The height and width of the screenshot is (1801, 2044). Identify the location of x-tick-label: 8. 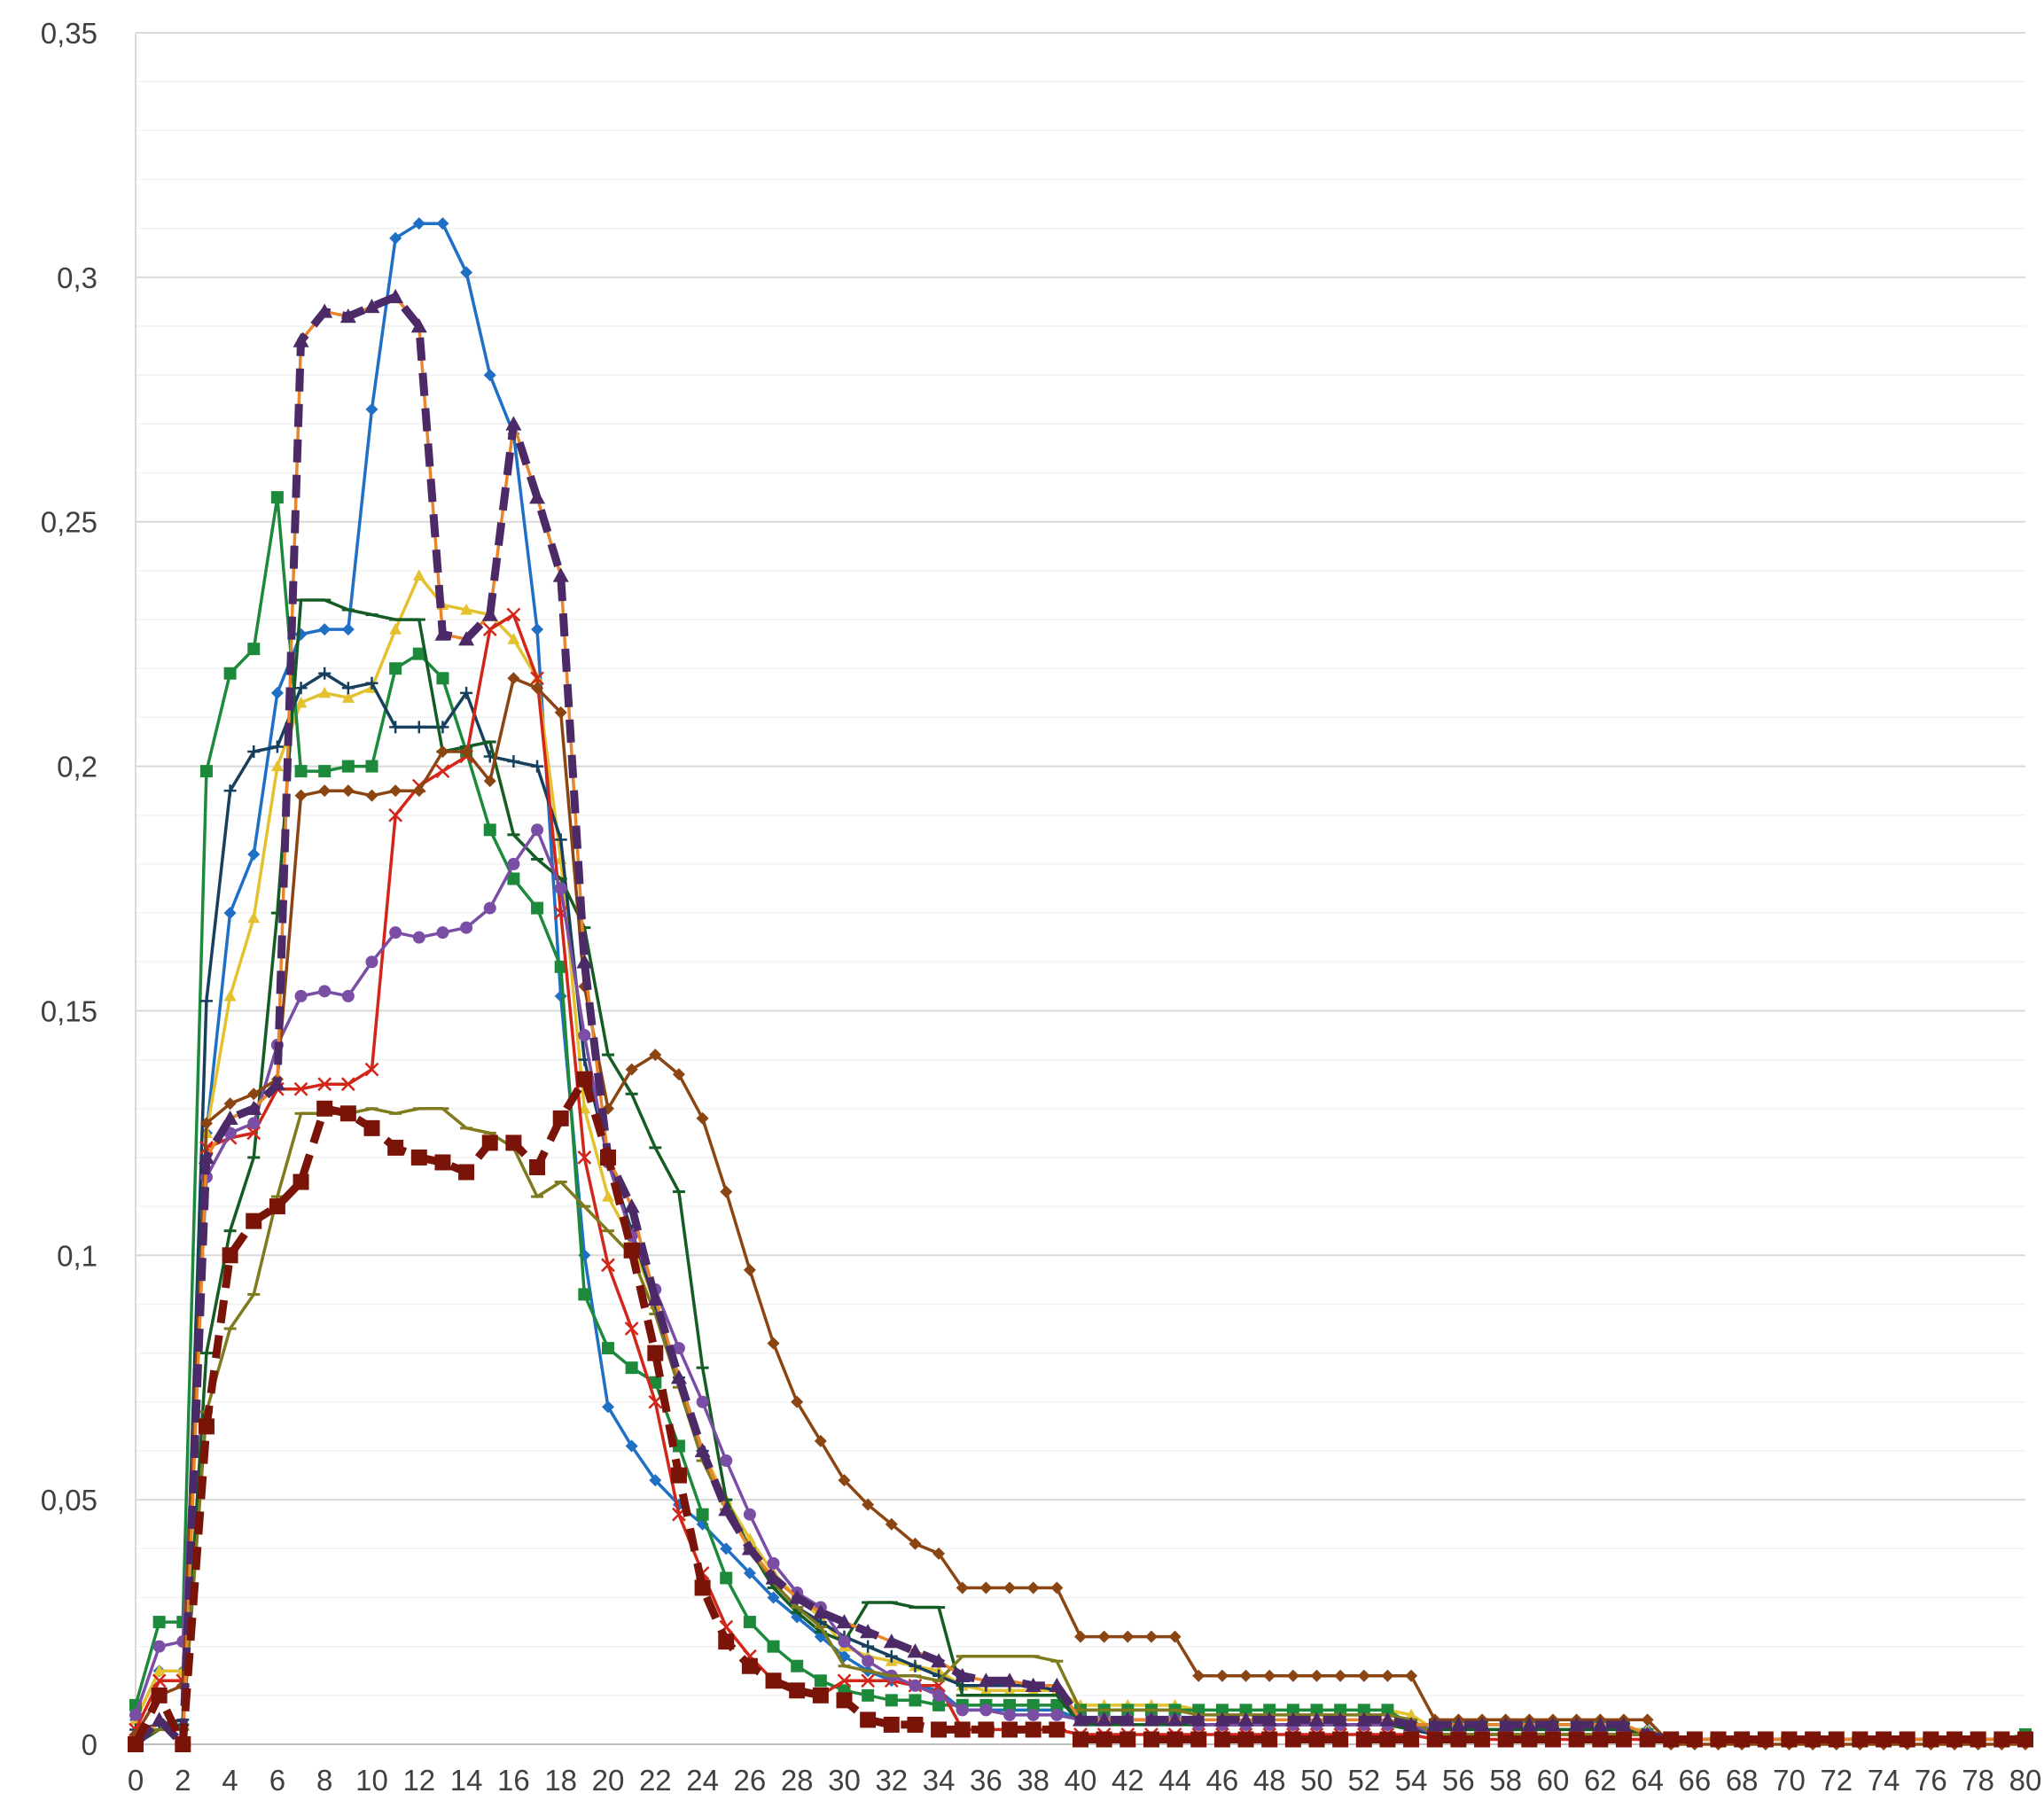
(324, 1781).